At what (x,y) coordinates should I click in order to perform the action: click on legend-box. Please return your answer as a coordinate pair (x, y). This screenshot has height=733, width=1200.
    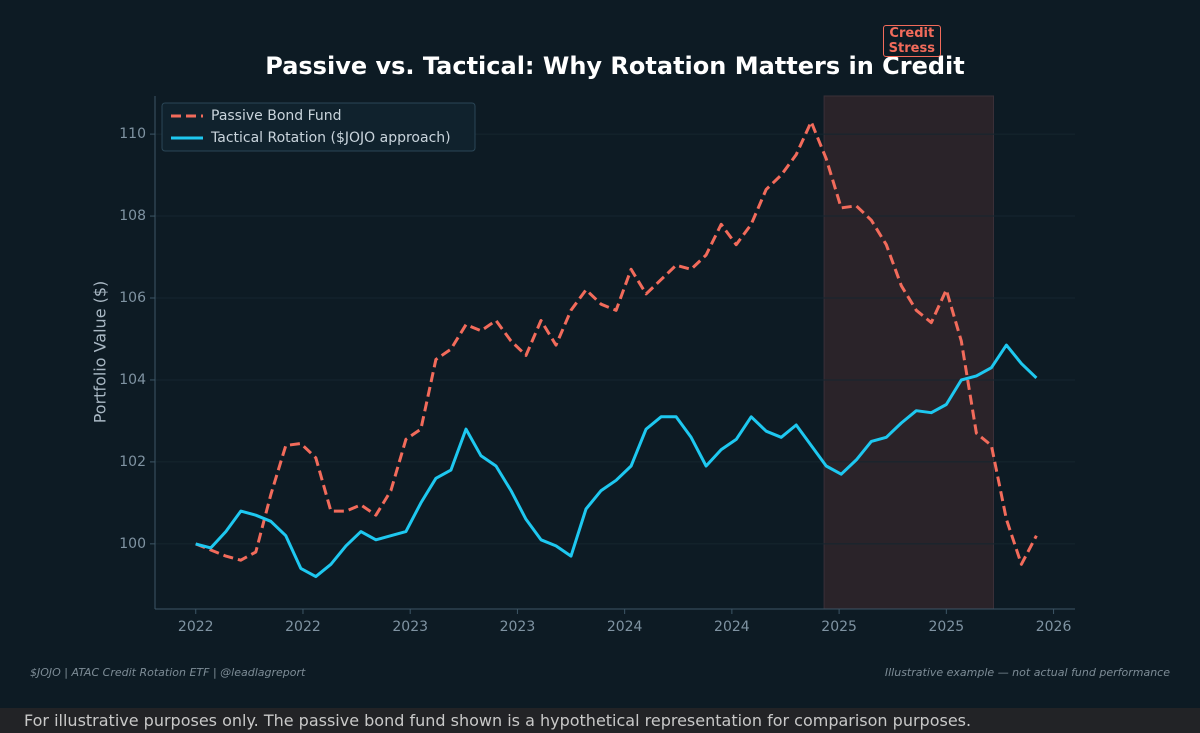
    Looking at the image, I should click on (318, 127).